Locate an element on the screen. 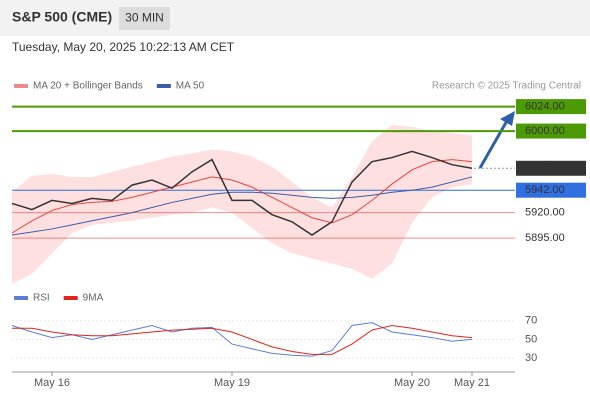 The width and height of the screenshot is (590, 400). interval-button is located at coordinates (144, 18).